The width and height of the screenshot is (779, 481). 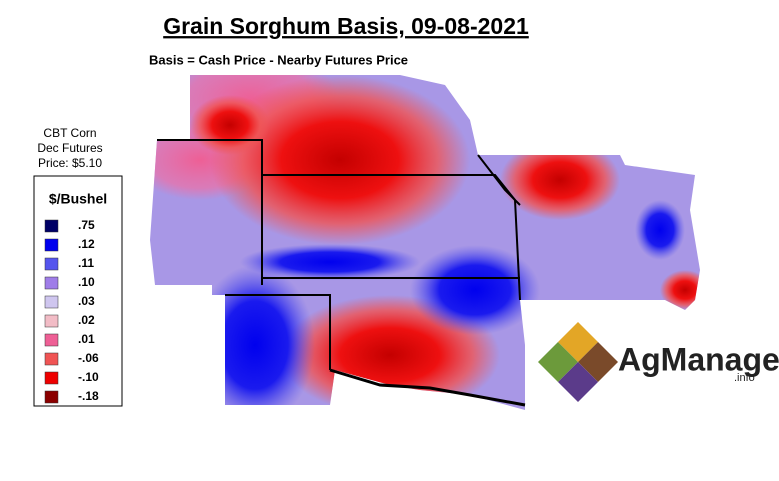 What do you see at coordinates (78, 199) in the screenshot?
I see `legend-title: $/Bushel` at bounding box center [78, 199].